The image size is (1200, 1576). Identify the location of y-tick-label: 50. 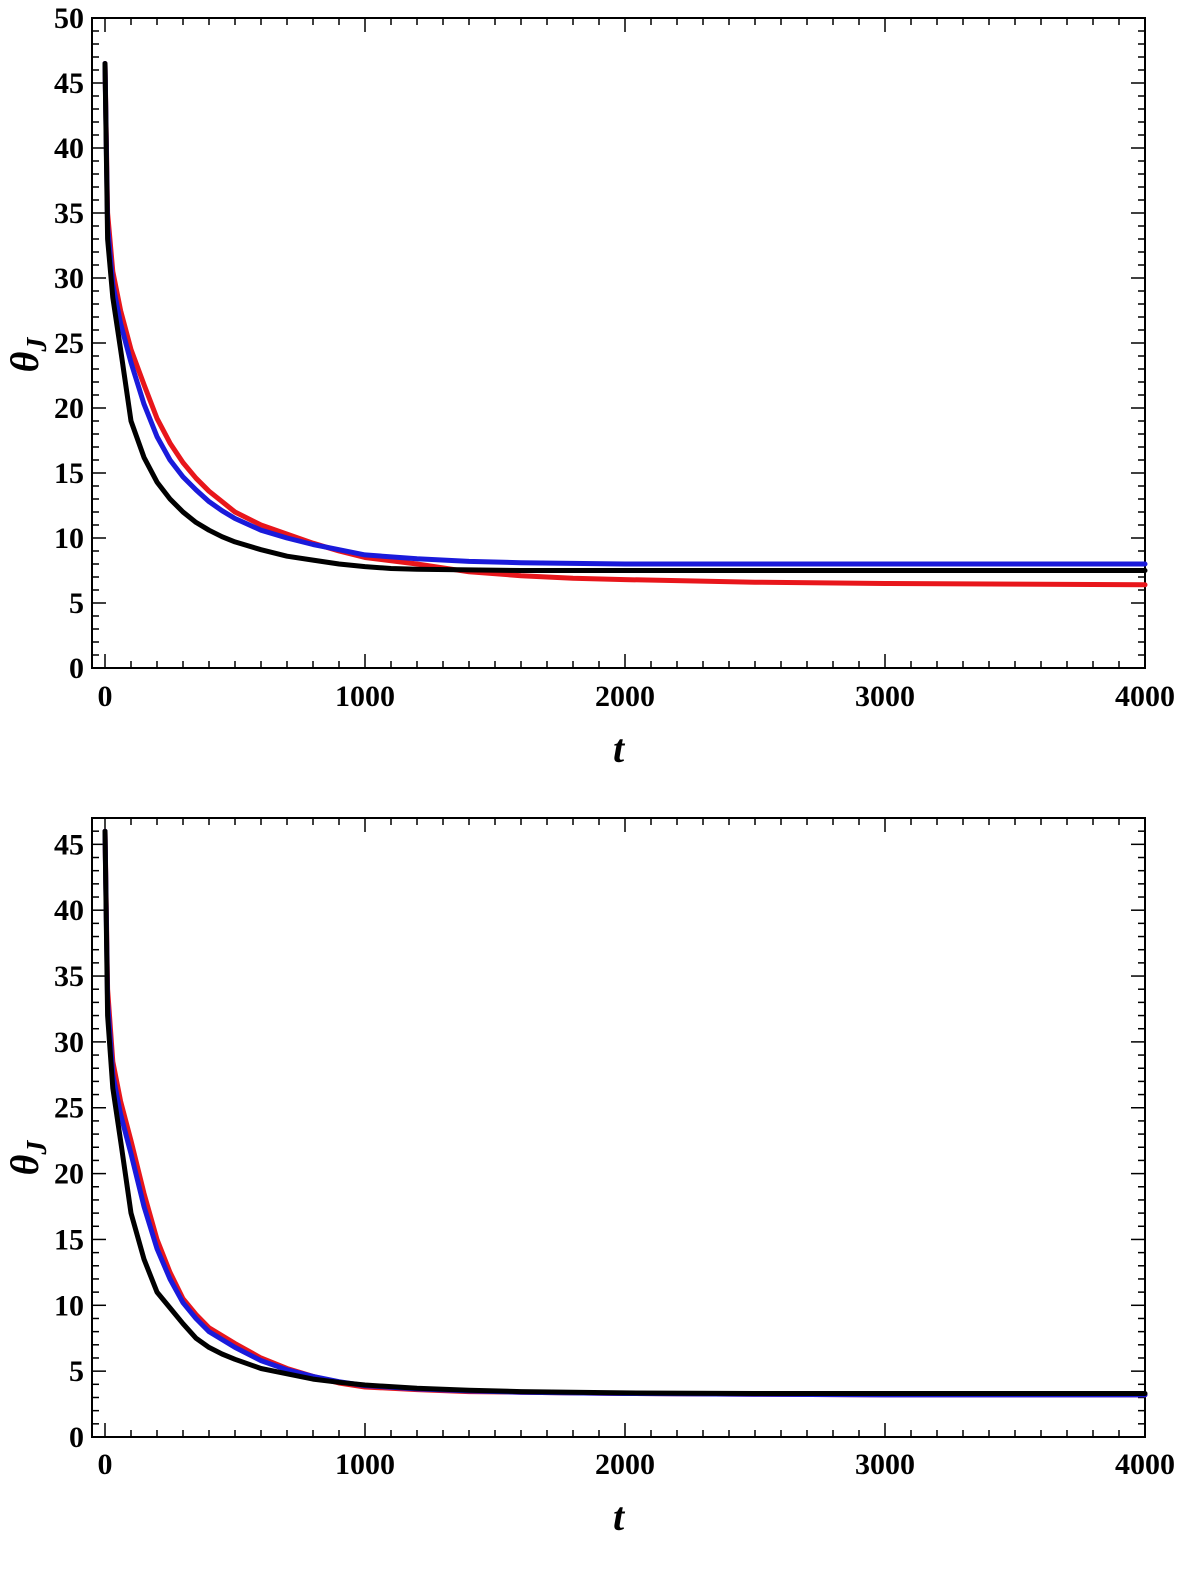
(69, 18).